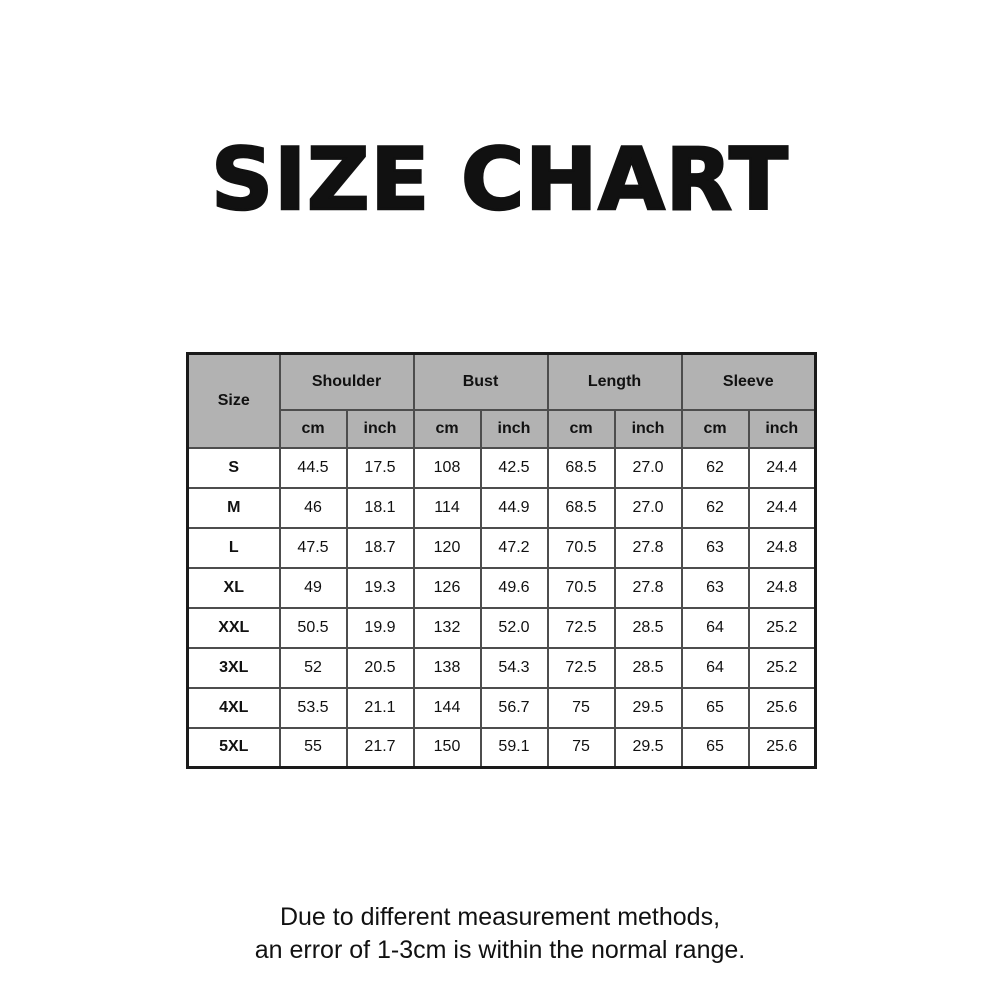 This screenshot has width=1000, height=1000. Describe the element at coordinates (447, 627) in the screenshot. I see `value-cell: 132` at that location.